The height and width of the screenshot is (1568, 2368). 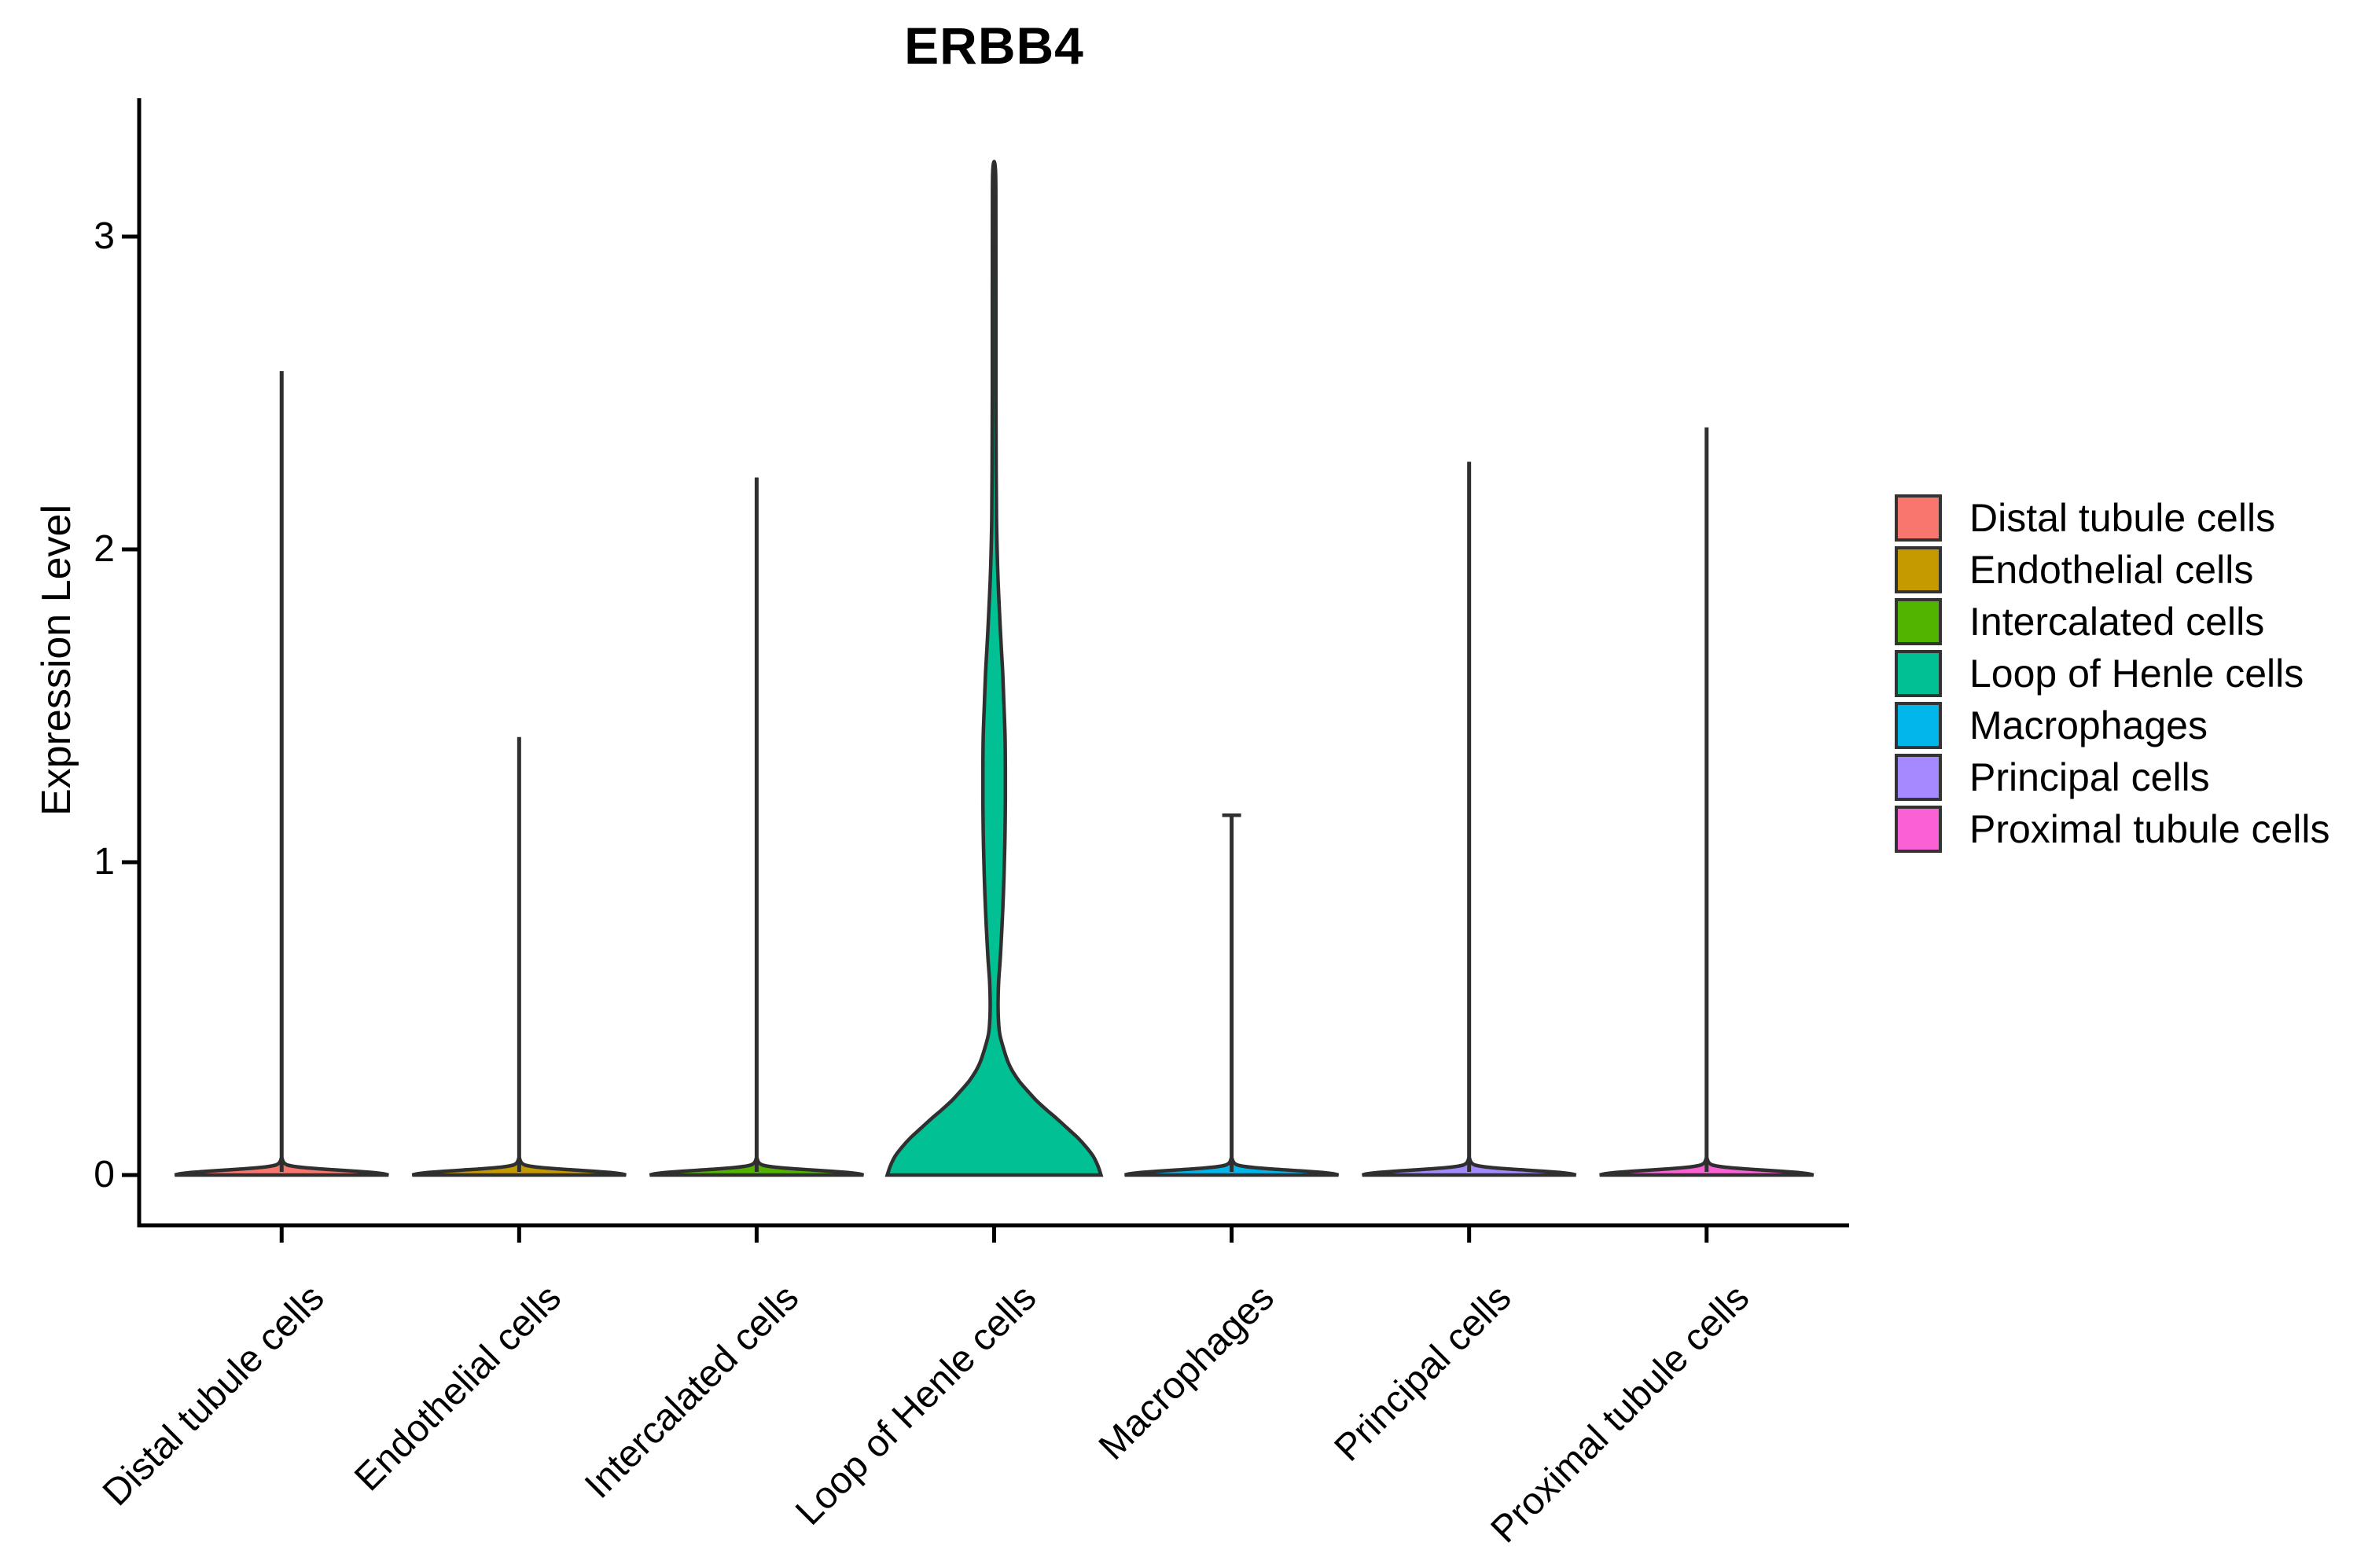 What do you see at coordinates (104, 236) in the screenshot?
I see `y-tick-label: 3` at bounding box center [104, 236].